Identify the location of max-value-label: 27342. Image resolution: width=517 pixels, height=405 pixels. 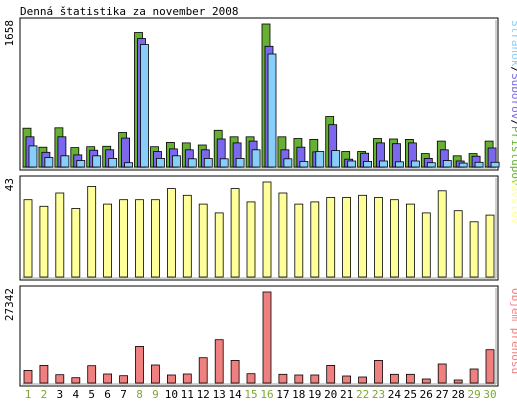
(9, 304).